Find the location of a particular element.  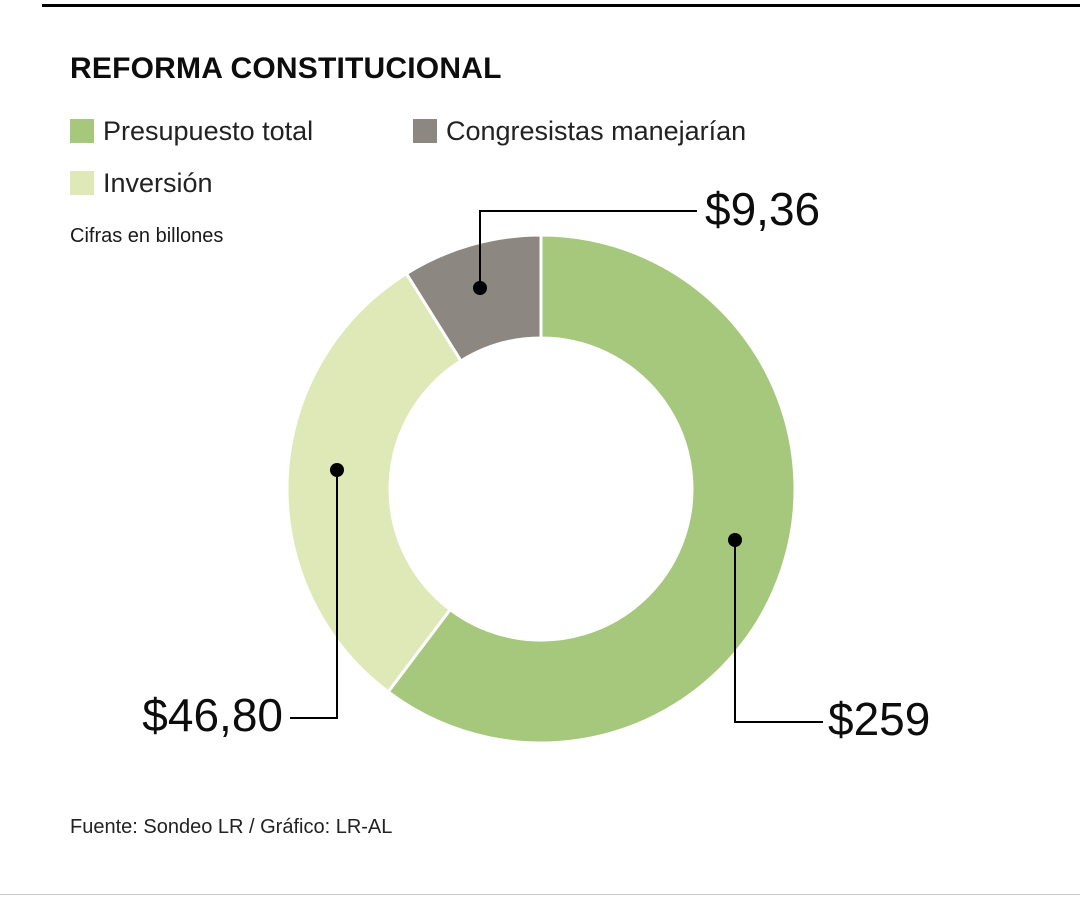

legend-item-congresistas: Congresistas manejarían is located at coordinates (579, 131).